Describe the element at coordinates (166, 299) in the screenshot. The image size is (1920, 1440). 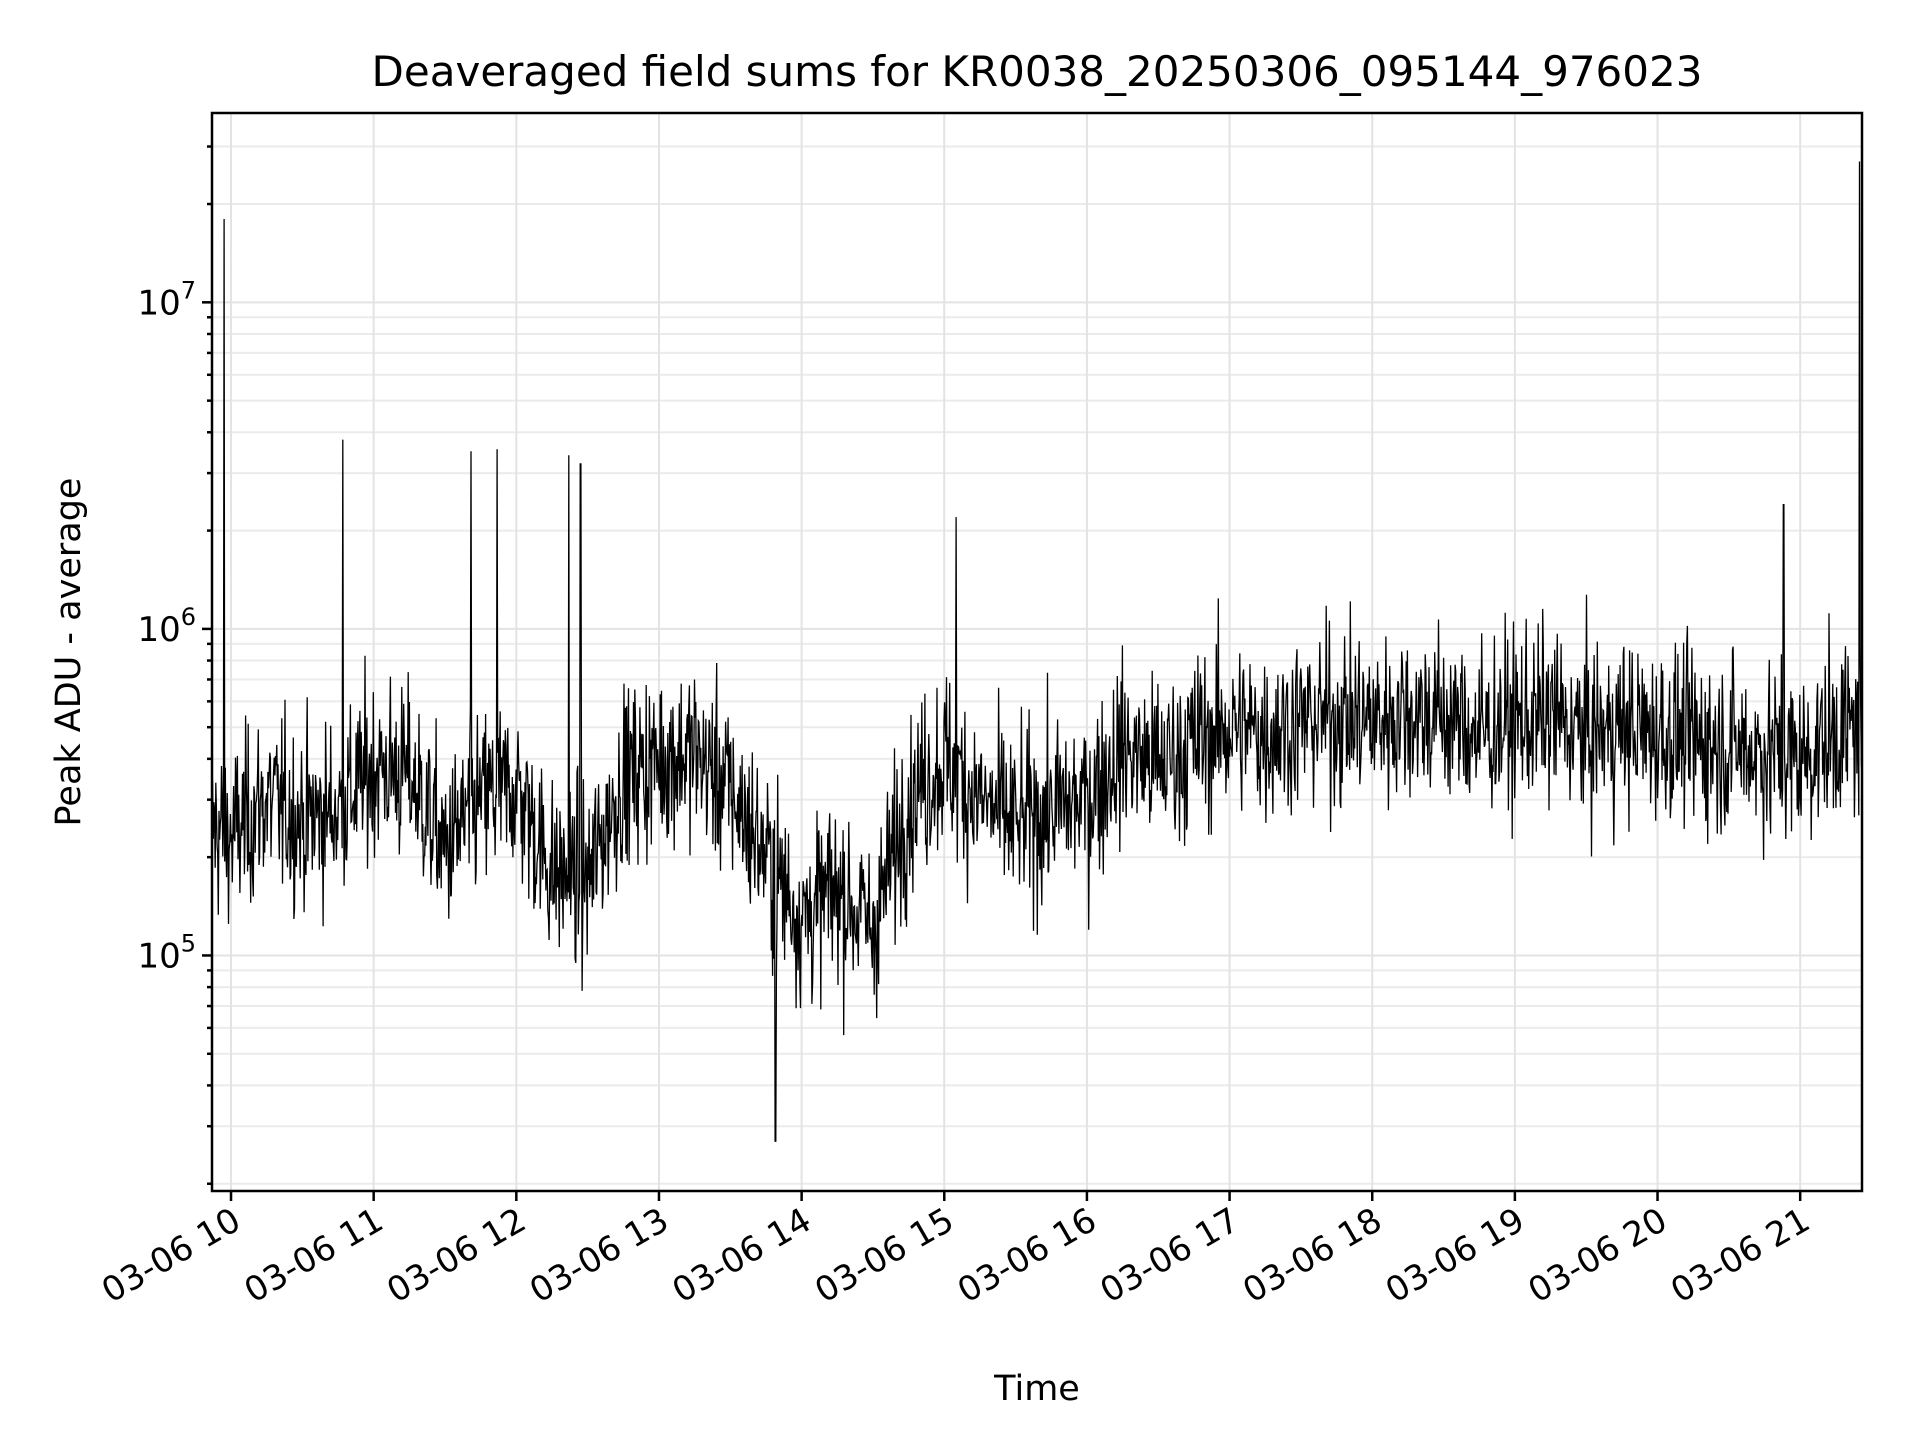
I see `y-tick-label: 10⁷` at that location.